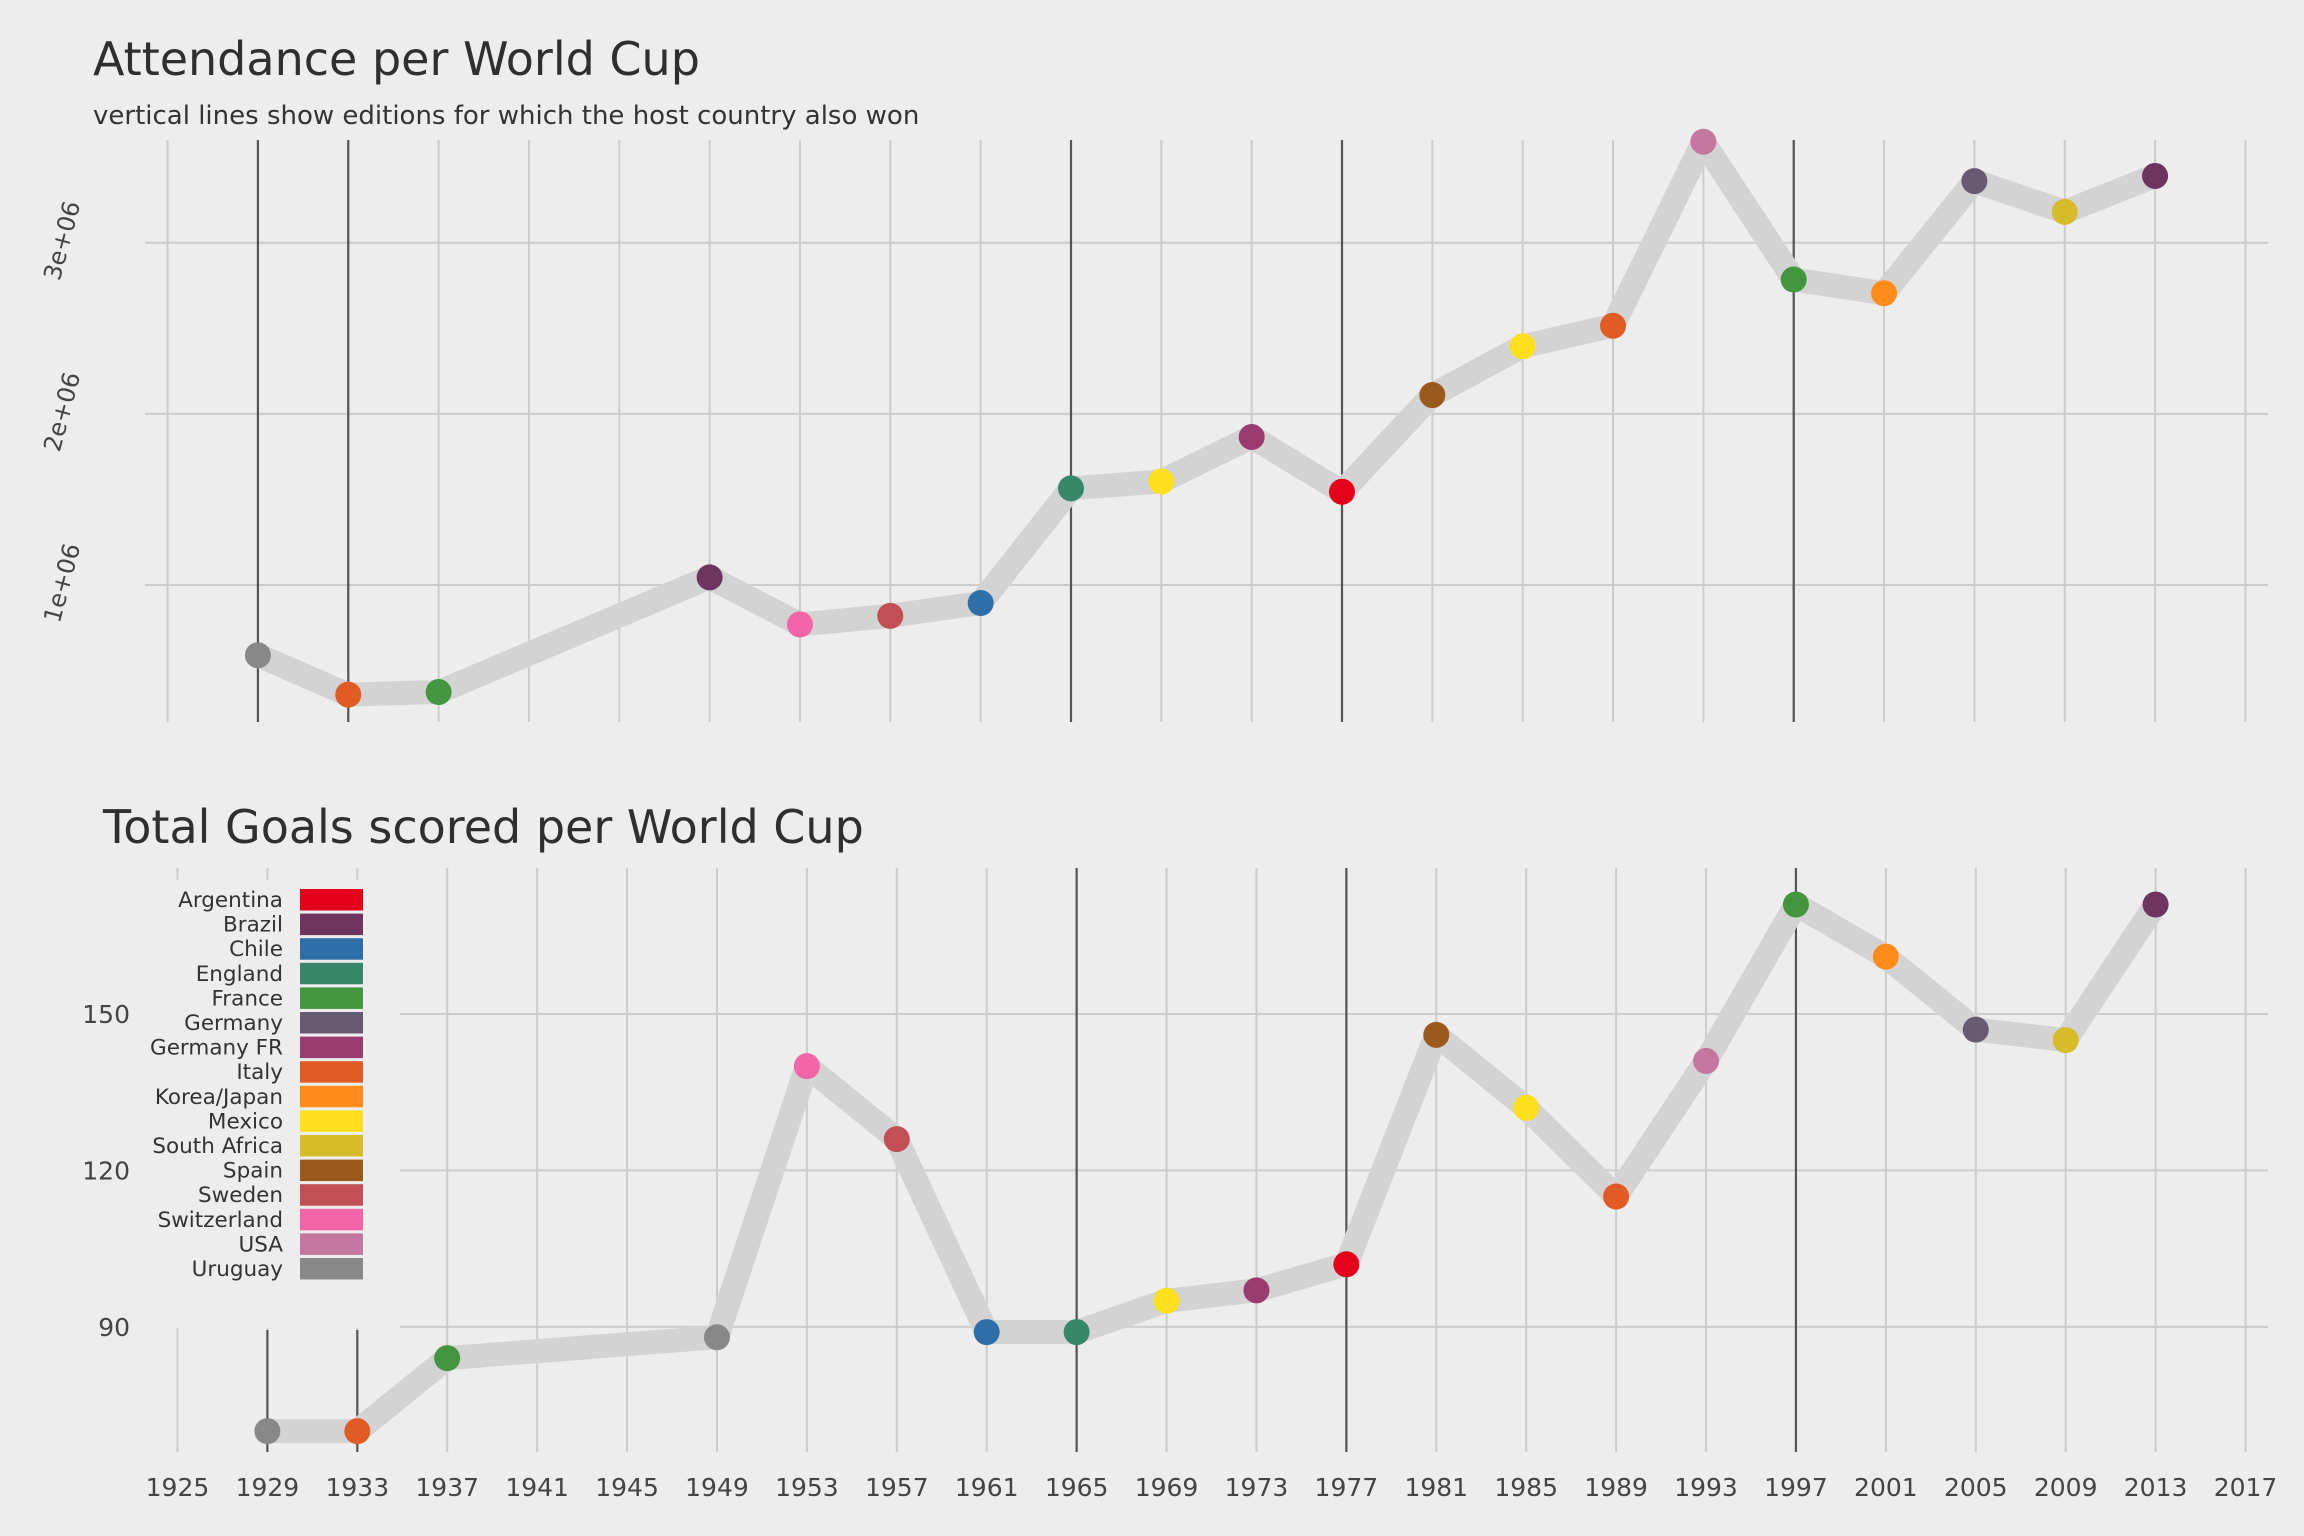 The width and height of the screenshot is (2304, 1536). Describe the element at coordinates (2066, 1487) in the screenshot. I see `x-tick-label: 2009` at that location.